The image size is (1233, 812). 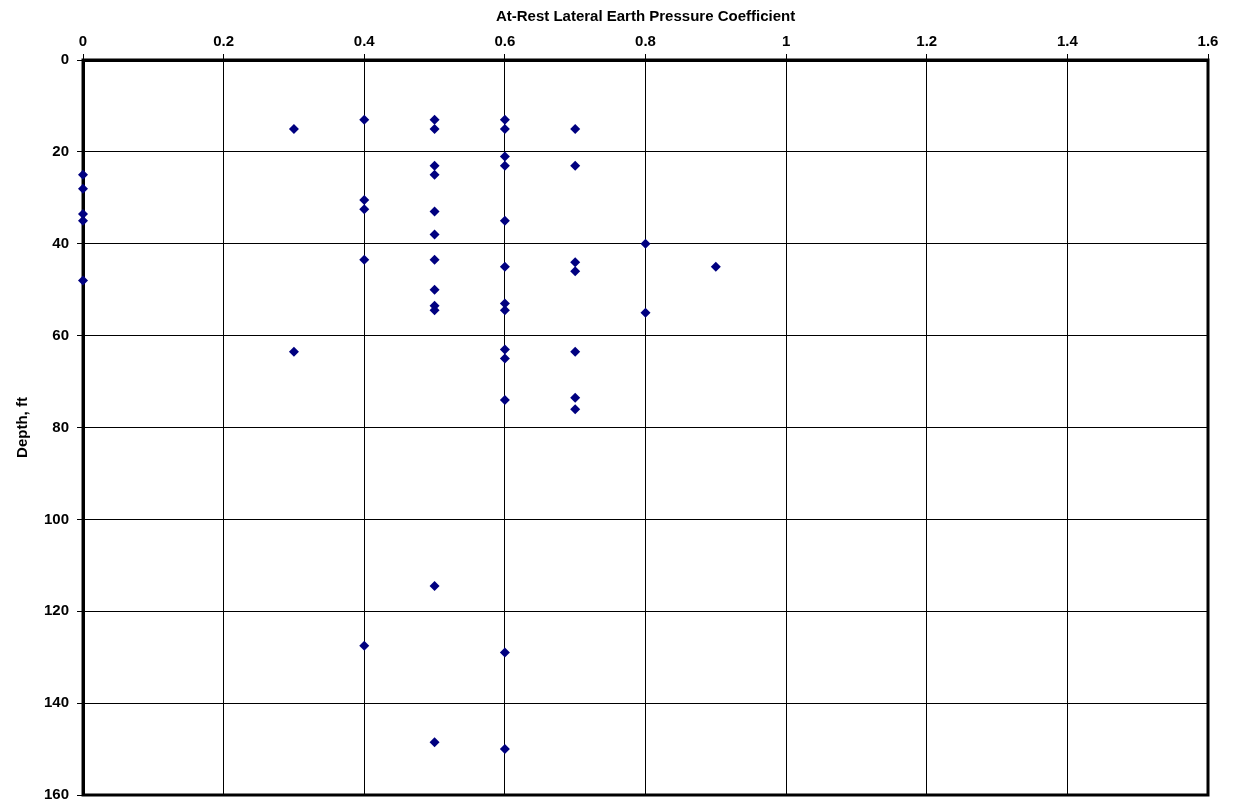 What do you see at coordinates (645, 16) in the screenshot?
I see `x-axis-title: At-Rest Lateral Earth Pressure Coefficient` at bounding box center [645, 16].